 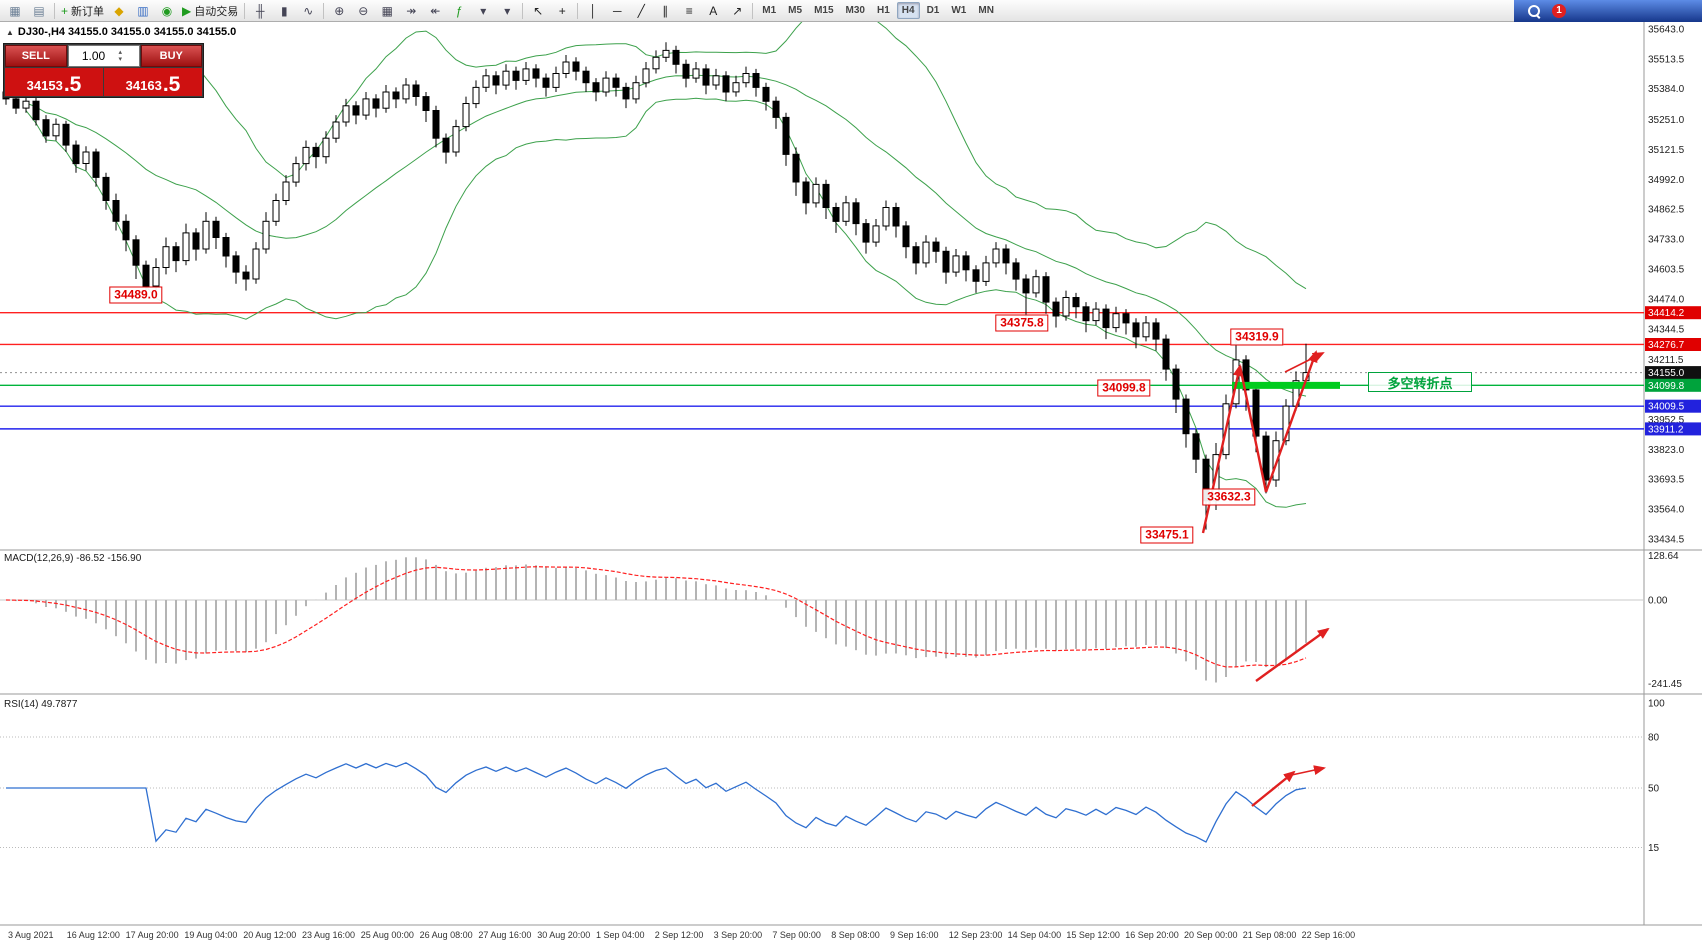 I want to click on channel-icon: ∥, so click(x=665, y=10).